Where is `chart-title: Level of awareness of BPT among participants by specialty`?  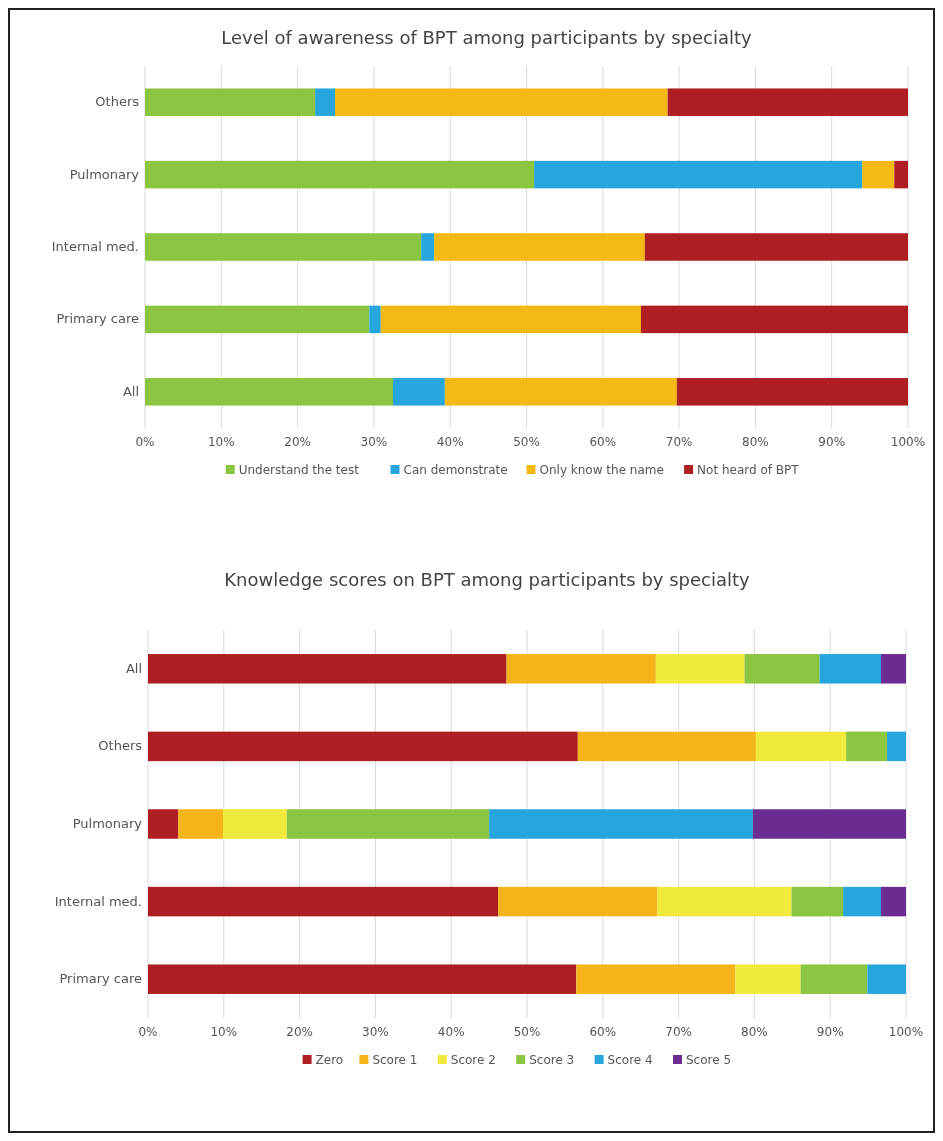
chart-title: Level of awareness of BPT among participants by specialty is located at coordinates (487, 37).